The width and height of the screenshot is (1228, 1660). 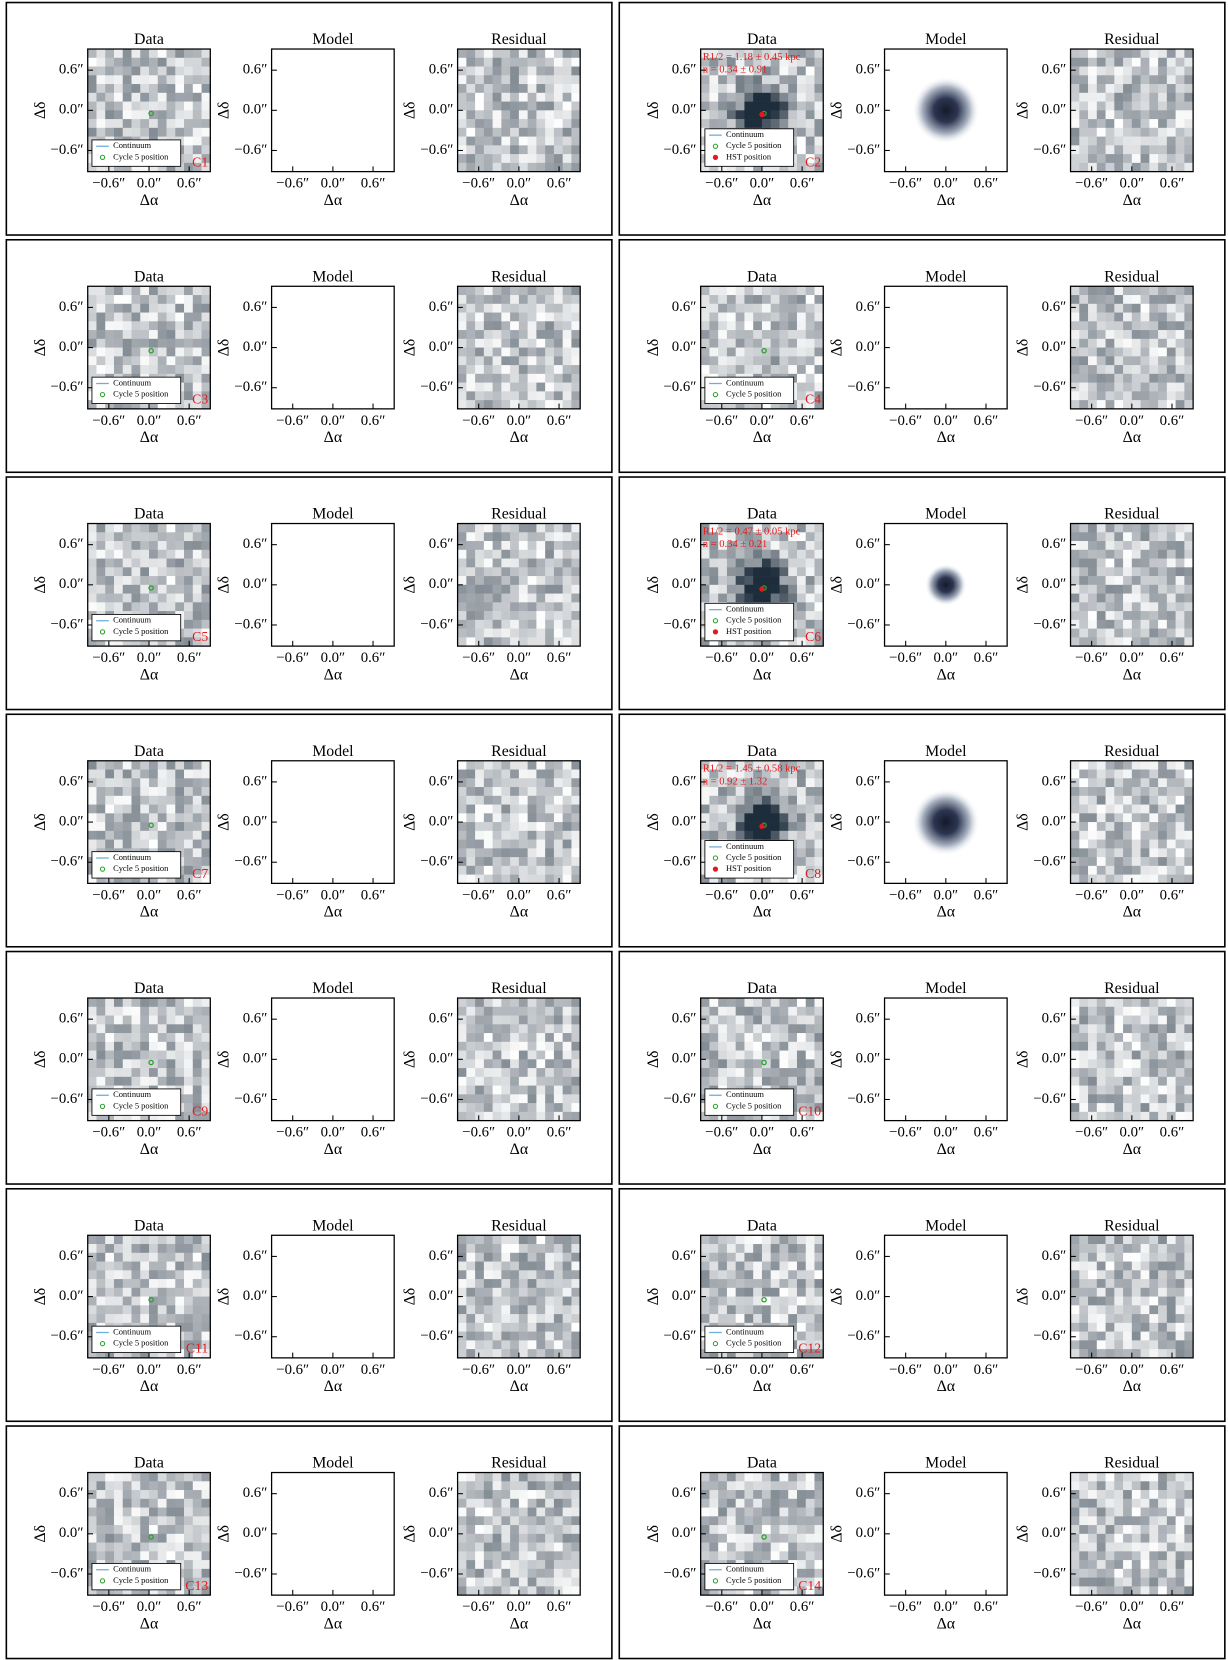 What do you see at coordinates (410, 585) in the screenshot?
I see `y-axis-label: Δδ` at bounding box center [410, 585].